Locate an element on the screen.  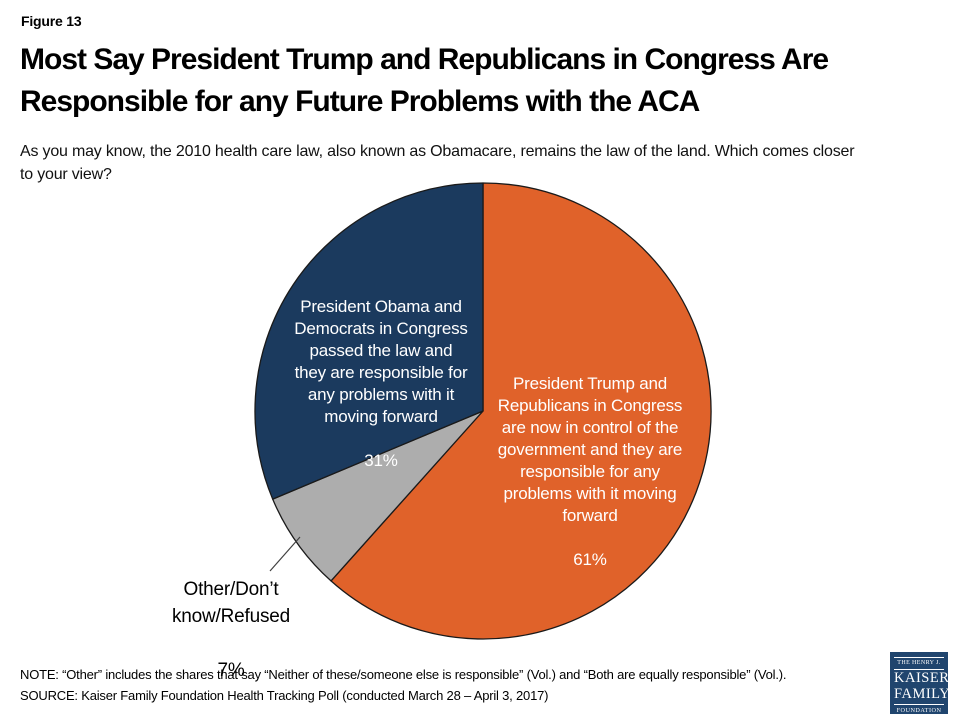
kff-logo: THE HENRY J. KAISER FAMILY FOUNDATION is located at coordinates (920, 683).